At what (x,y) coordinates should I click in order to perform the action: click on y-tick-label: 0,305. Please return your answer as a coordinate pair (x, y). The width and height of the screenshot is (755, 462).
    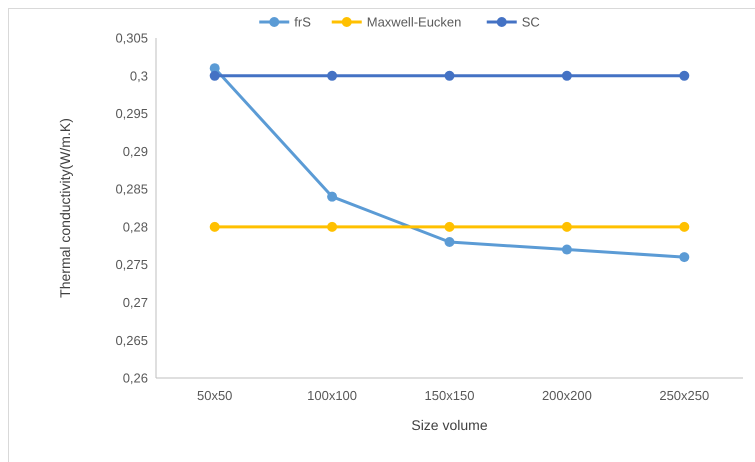
    Looking at the image, I should click on (131, 38).